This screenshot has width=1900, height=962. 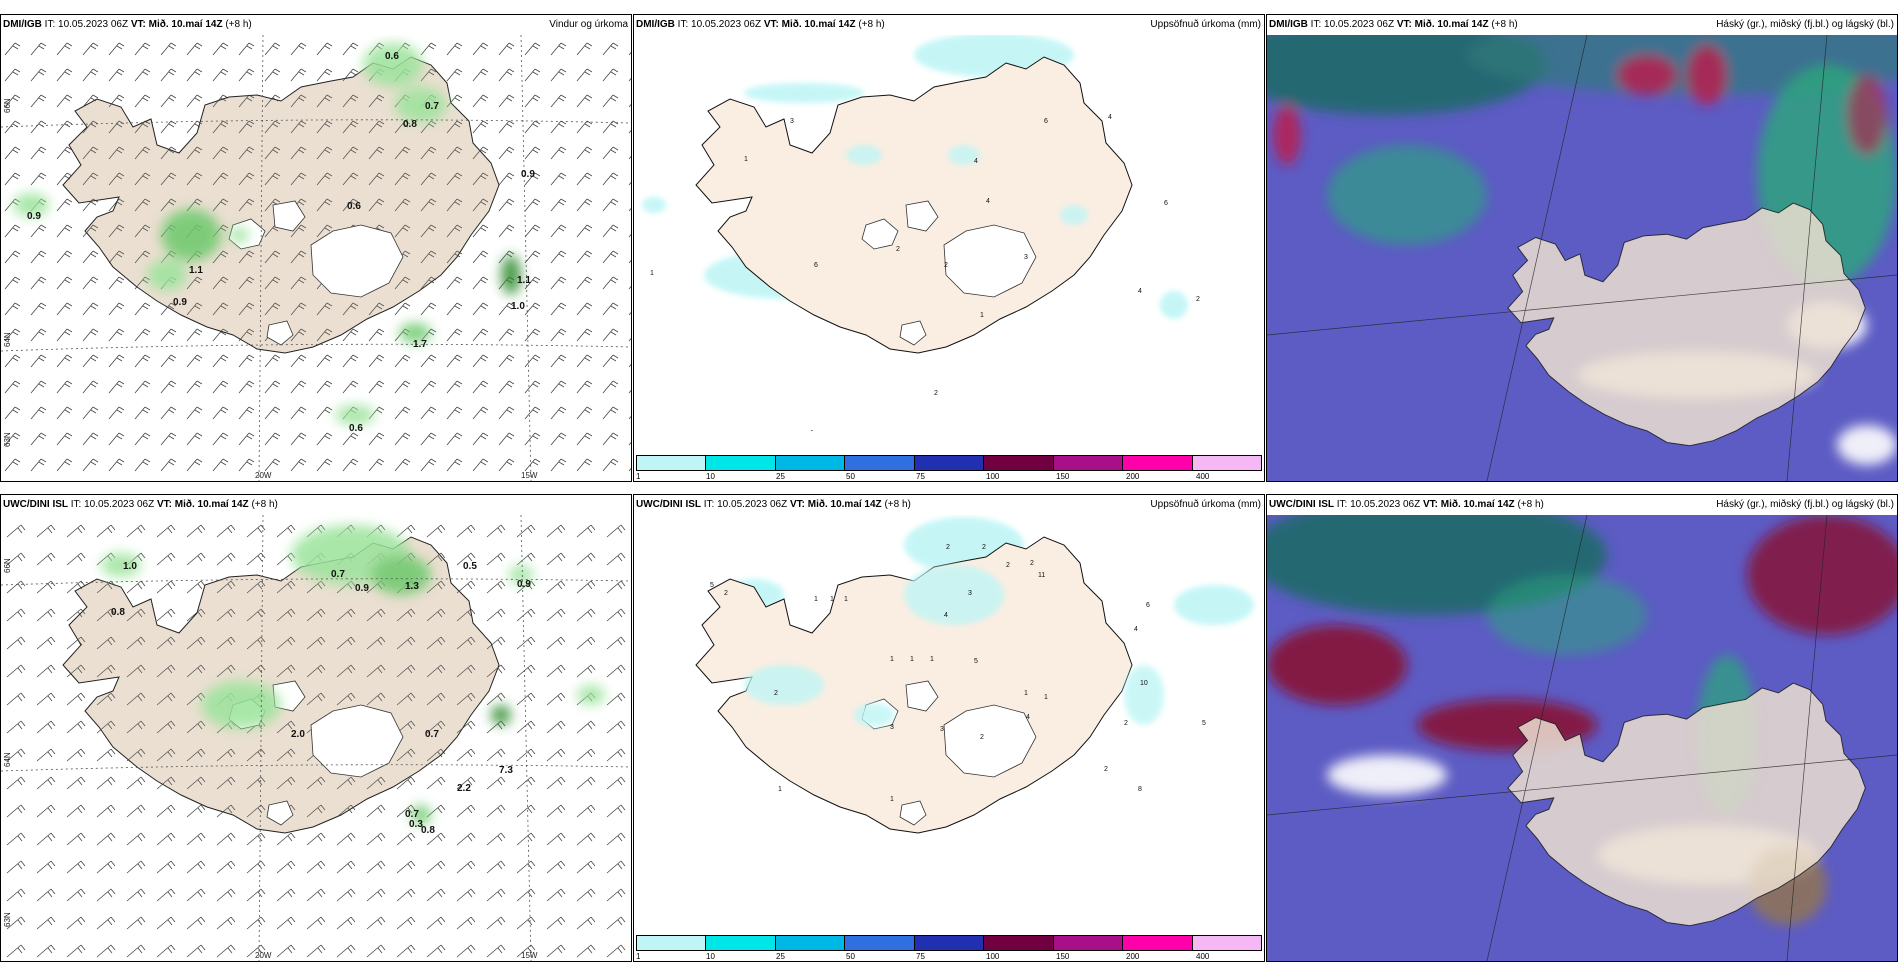 I want to click on colorbar-label: 10, so click(x=710, y=956).